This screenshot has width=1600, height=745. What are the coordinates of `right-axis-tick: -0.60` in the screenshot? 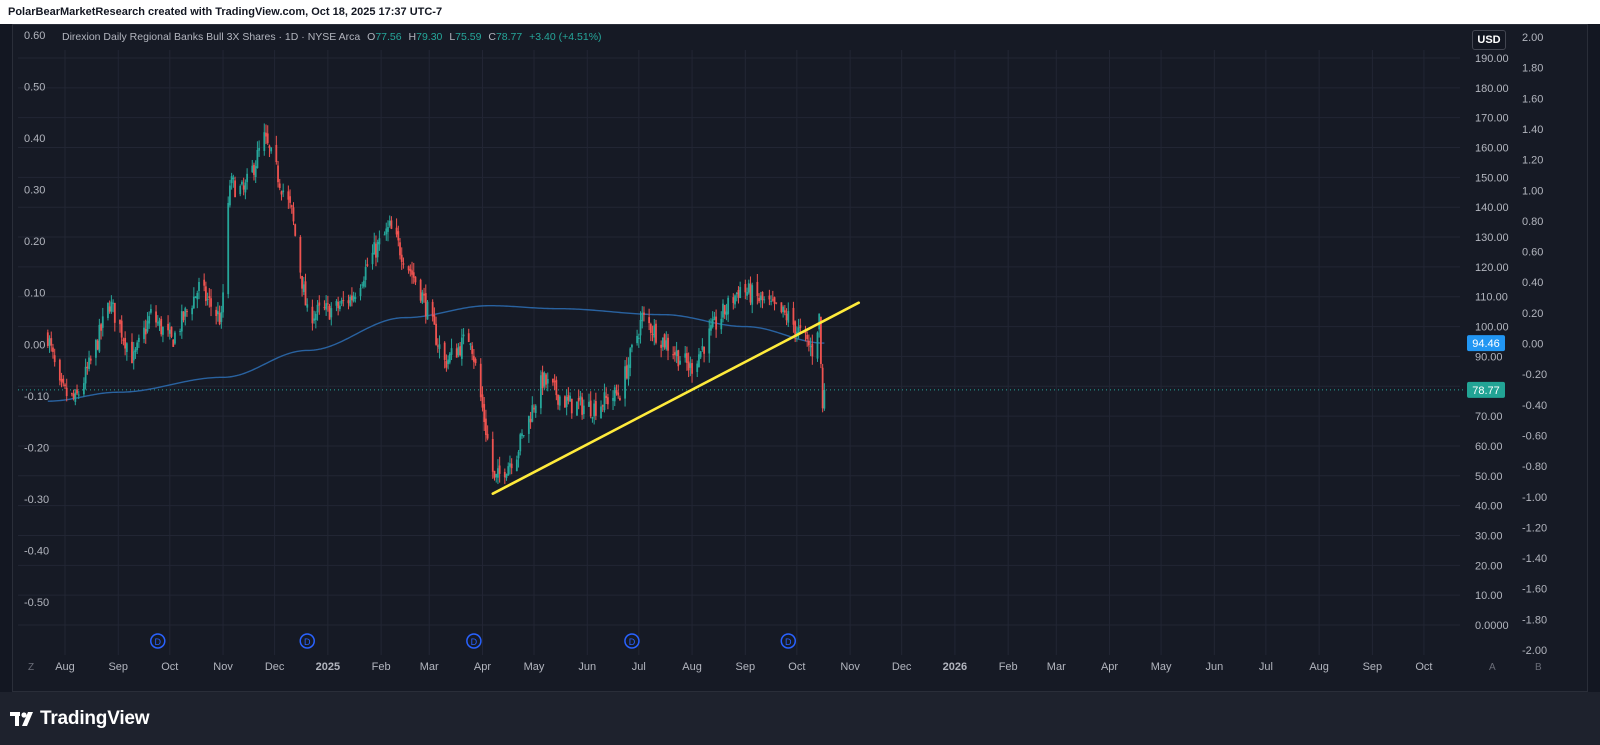 It's located at (1534, 436).